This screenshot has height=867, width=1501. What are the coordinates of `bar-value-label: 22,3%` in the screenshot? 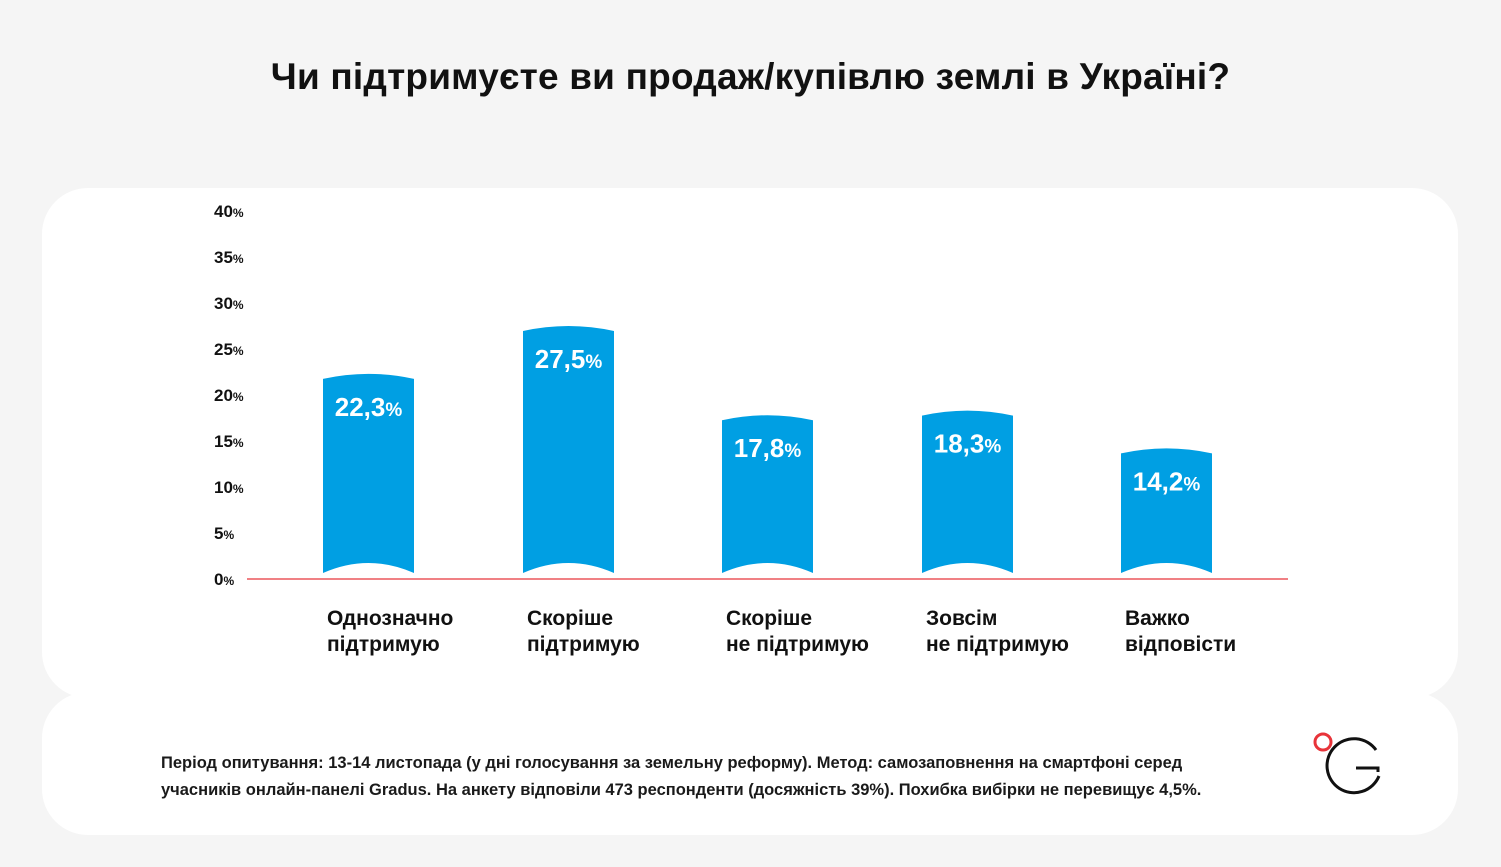 It's located at (369, 407).